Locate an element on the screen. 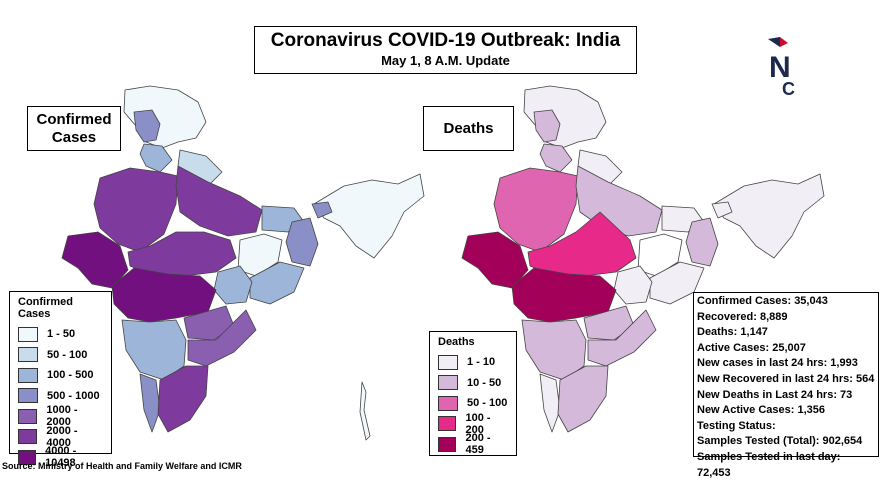 The width and height of the screenshot is (885, 481). legend-range: 10 - 50 is located at coordinates (484, 382).